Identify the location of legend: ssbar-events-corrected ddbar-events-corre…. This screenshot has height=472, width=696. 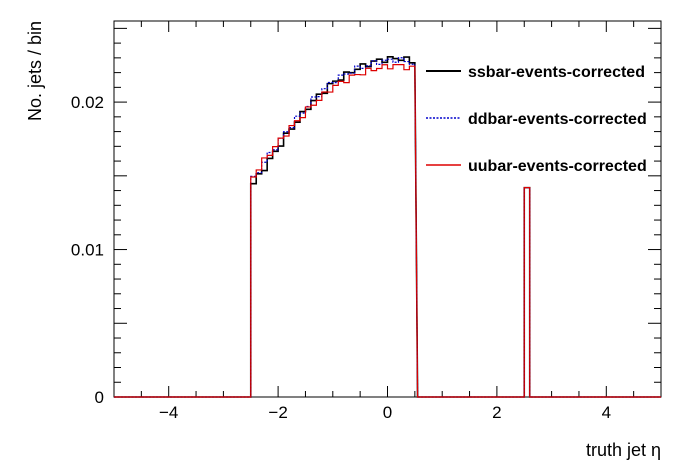
(536, 119).